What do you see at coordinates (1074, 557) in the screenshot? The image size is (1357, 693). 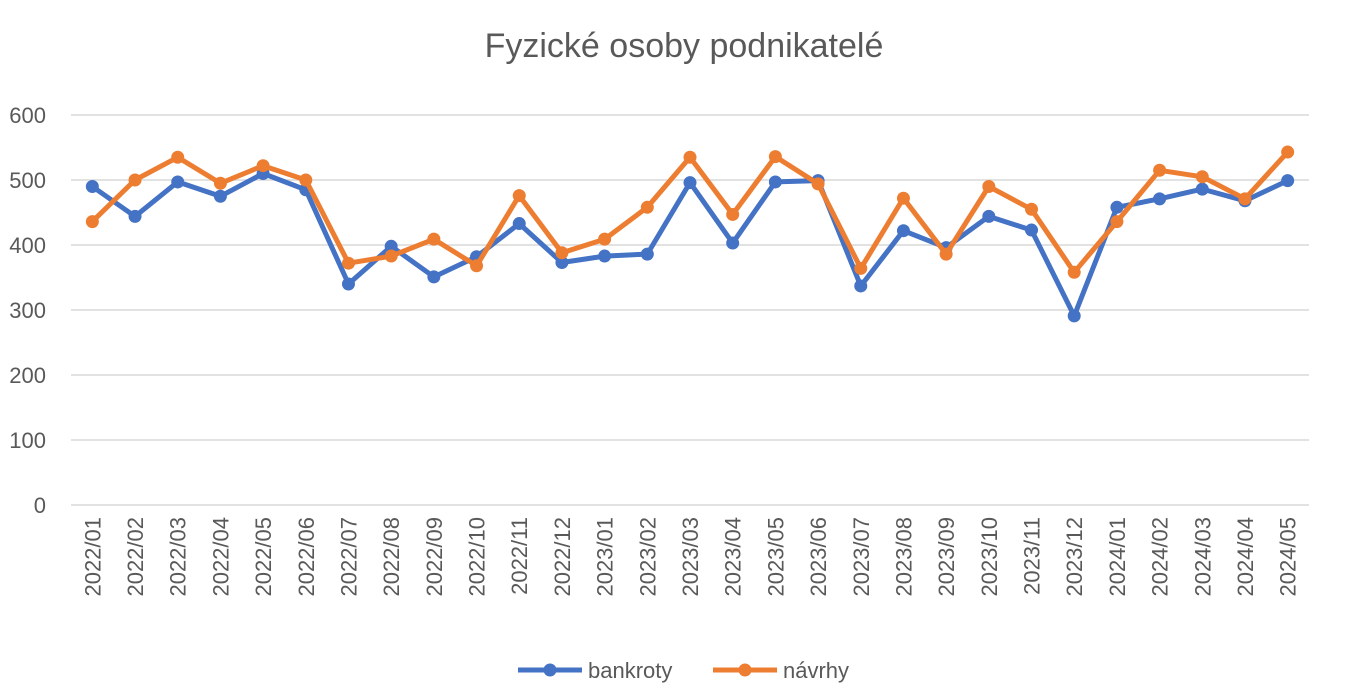 I see `x-tick-label: 2023/12` at bounding box center [1074, 557].